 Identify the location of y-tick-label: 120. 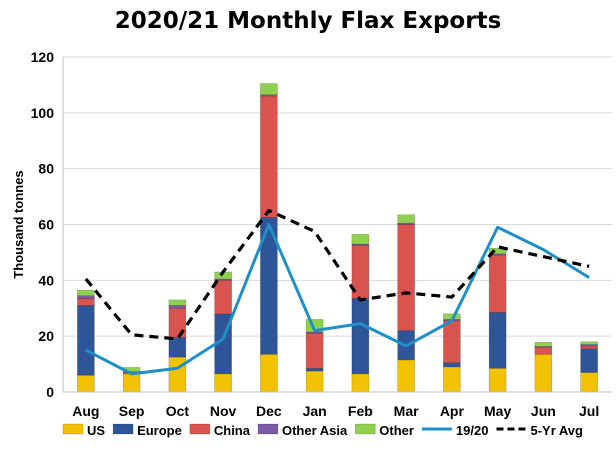
(43, 57).